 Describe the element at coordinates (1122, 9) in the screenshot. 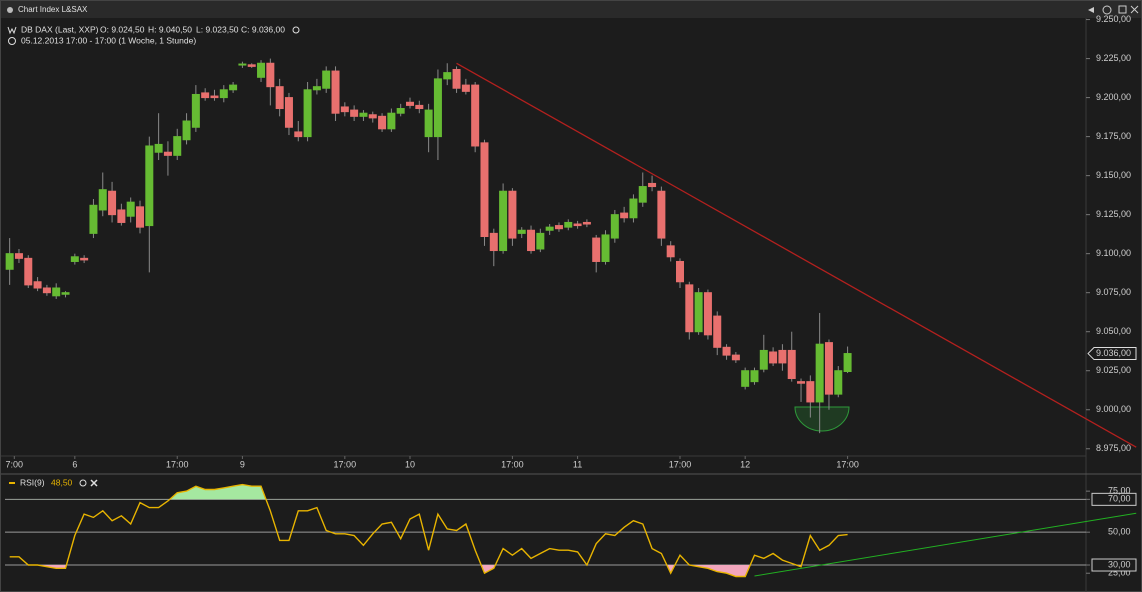

I see `maximize-button` at that location.